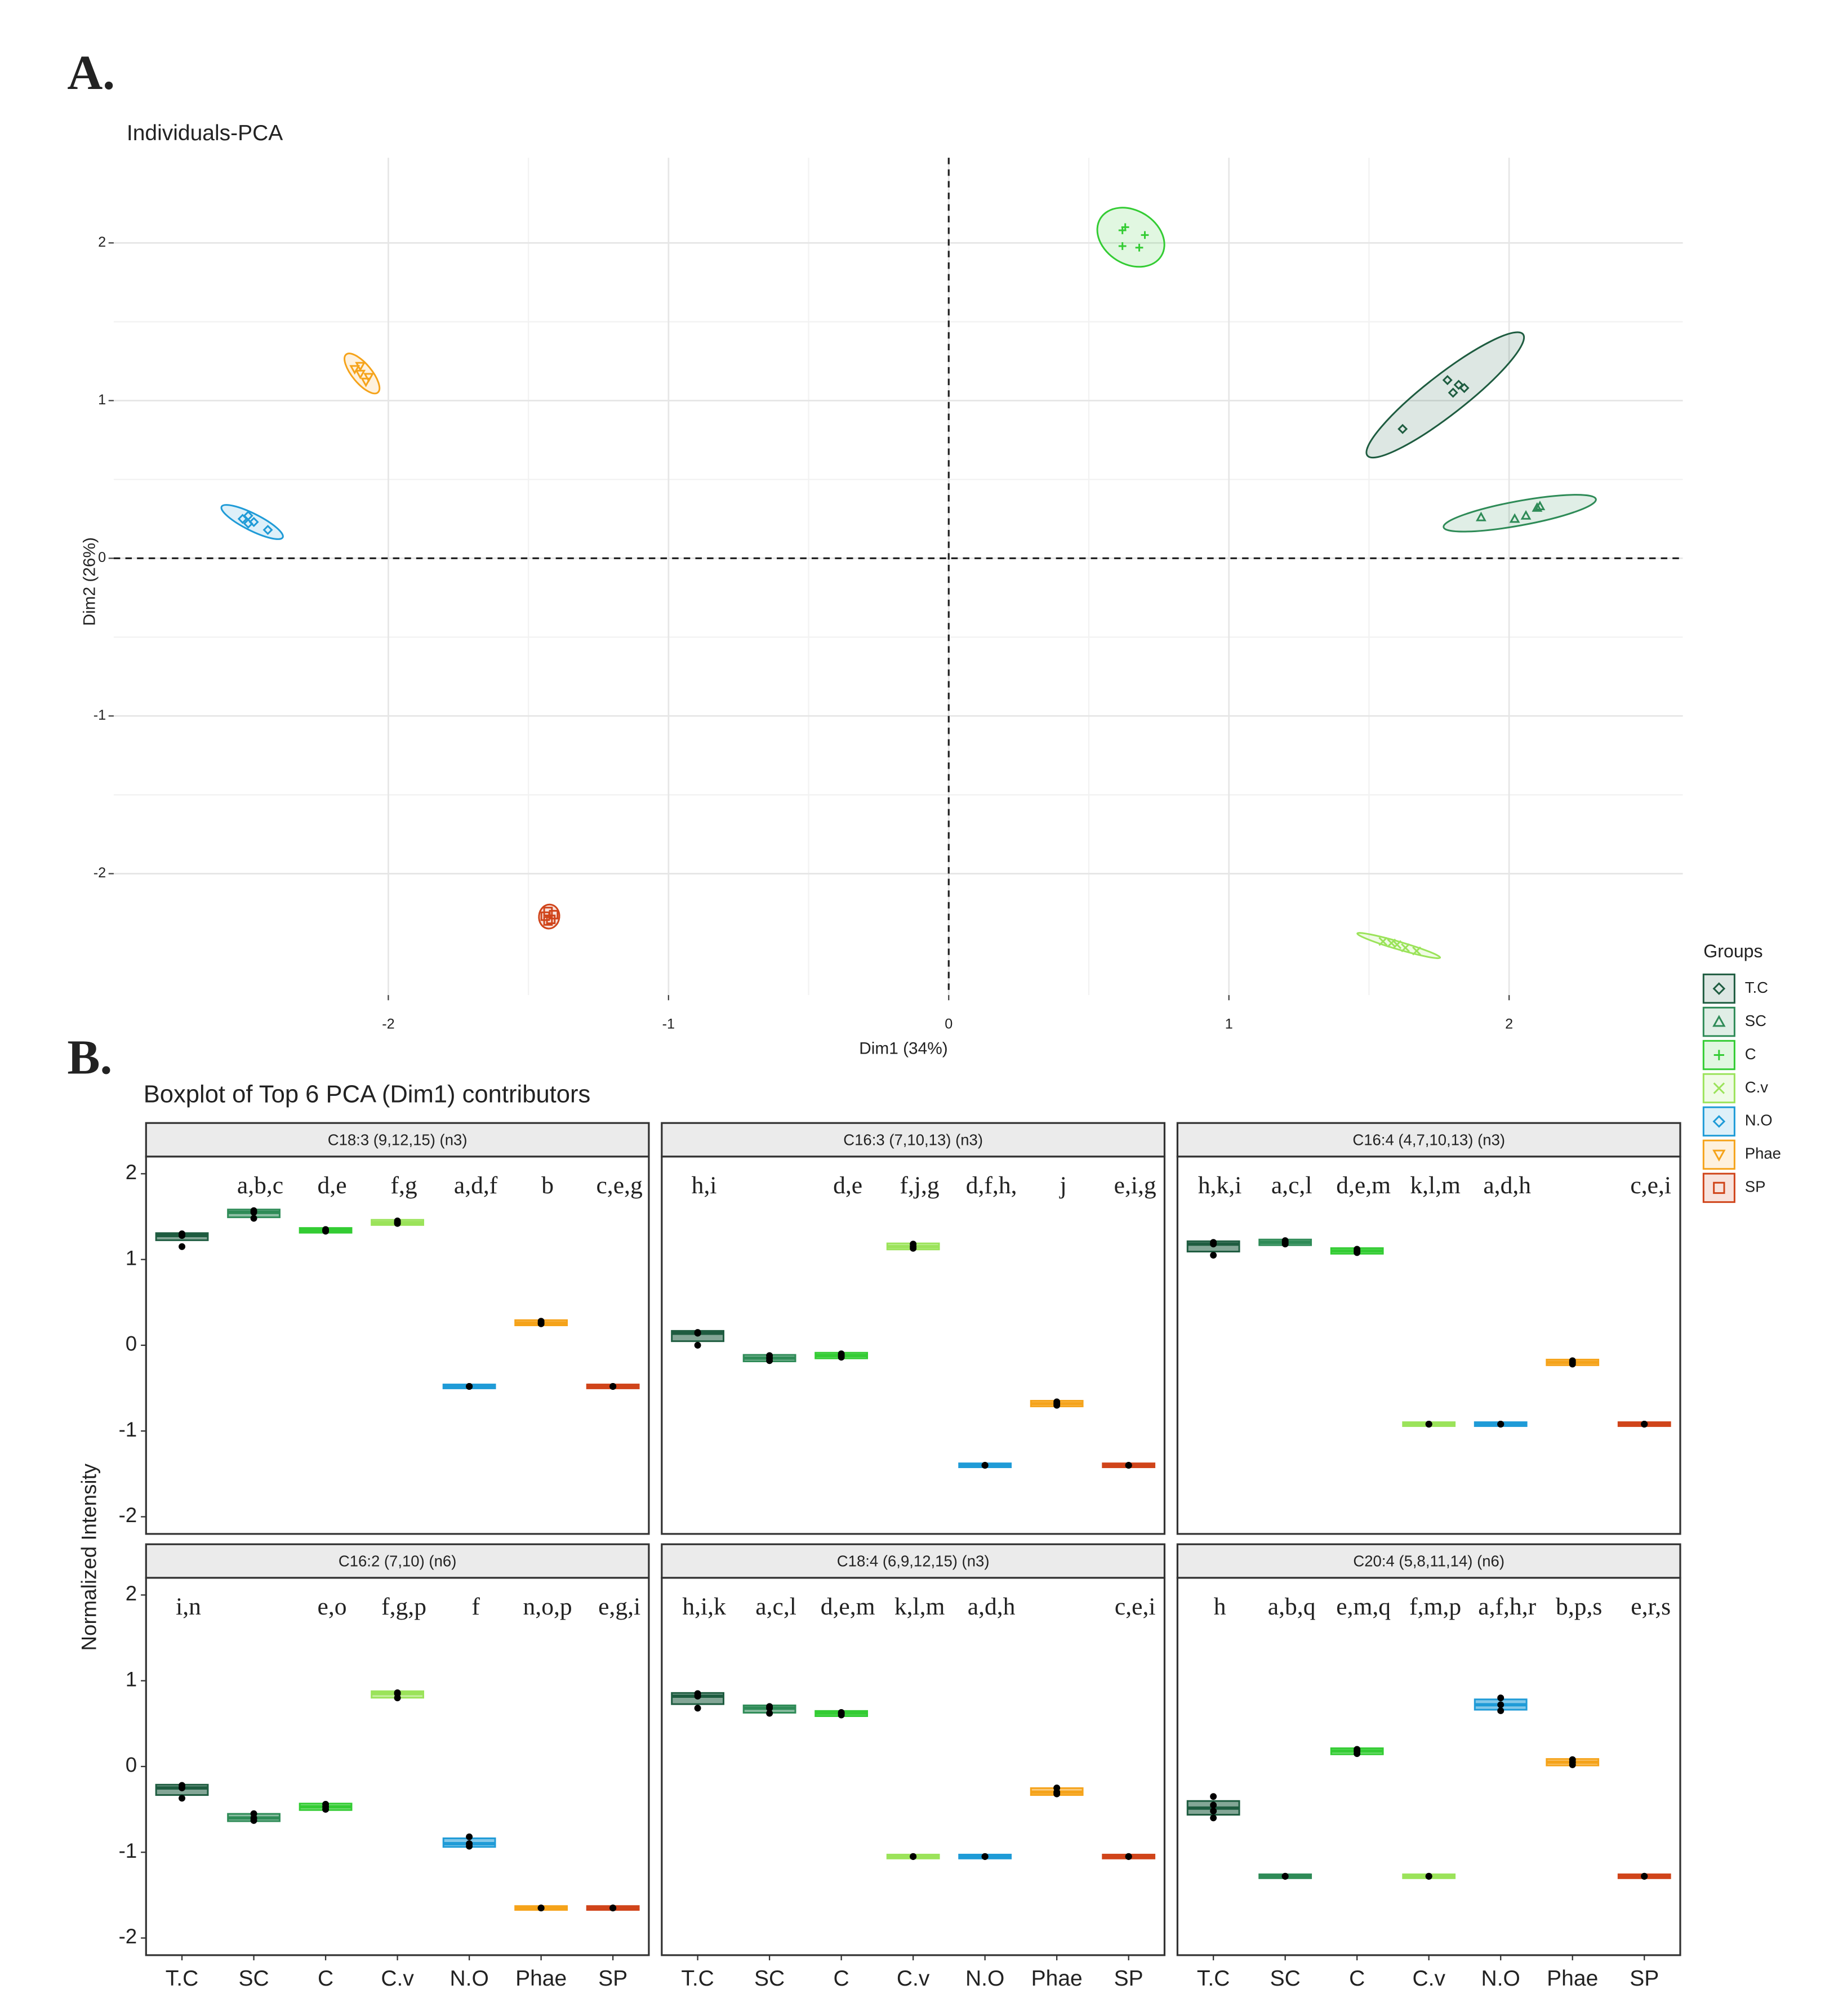 The height and width of the screenshot is (2016, 1825). What do you see at coordinates (1755, 1020) in the screenshot?
I see `legend-label: SC` at bounding box center [1755, 1020].